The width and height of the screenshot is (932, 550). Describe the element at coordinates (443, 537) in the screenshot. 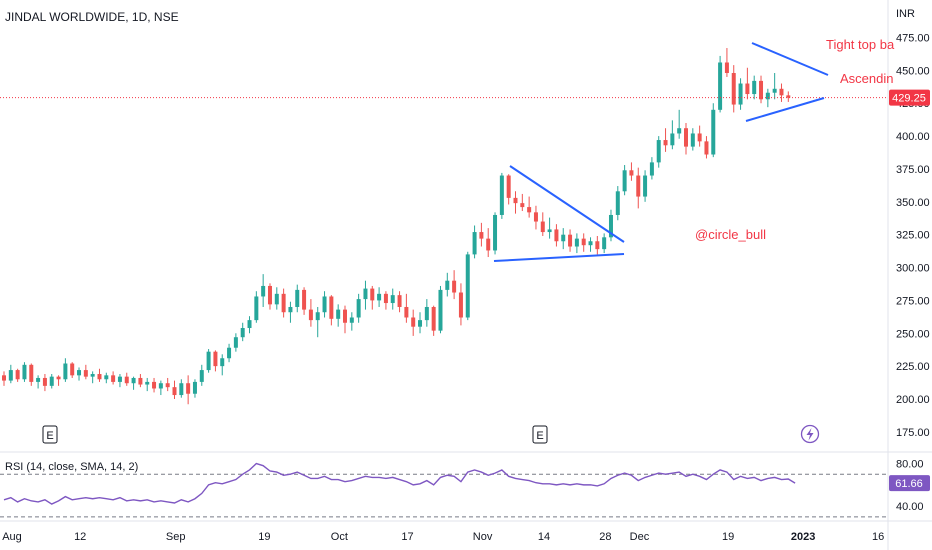

I see `time-axis: Aug 12 Sep 19 Oct 17 Nov 14 28 Dec 19 2023 16` at that location.